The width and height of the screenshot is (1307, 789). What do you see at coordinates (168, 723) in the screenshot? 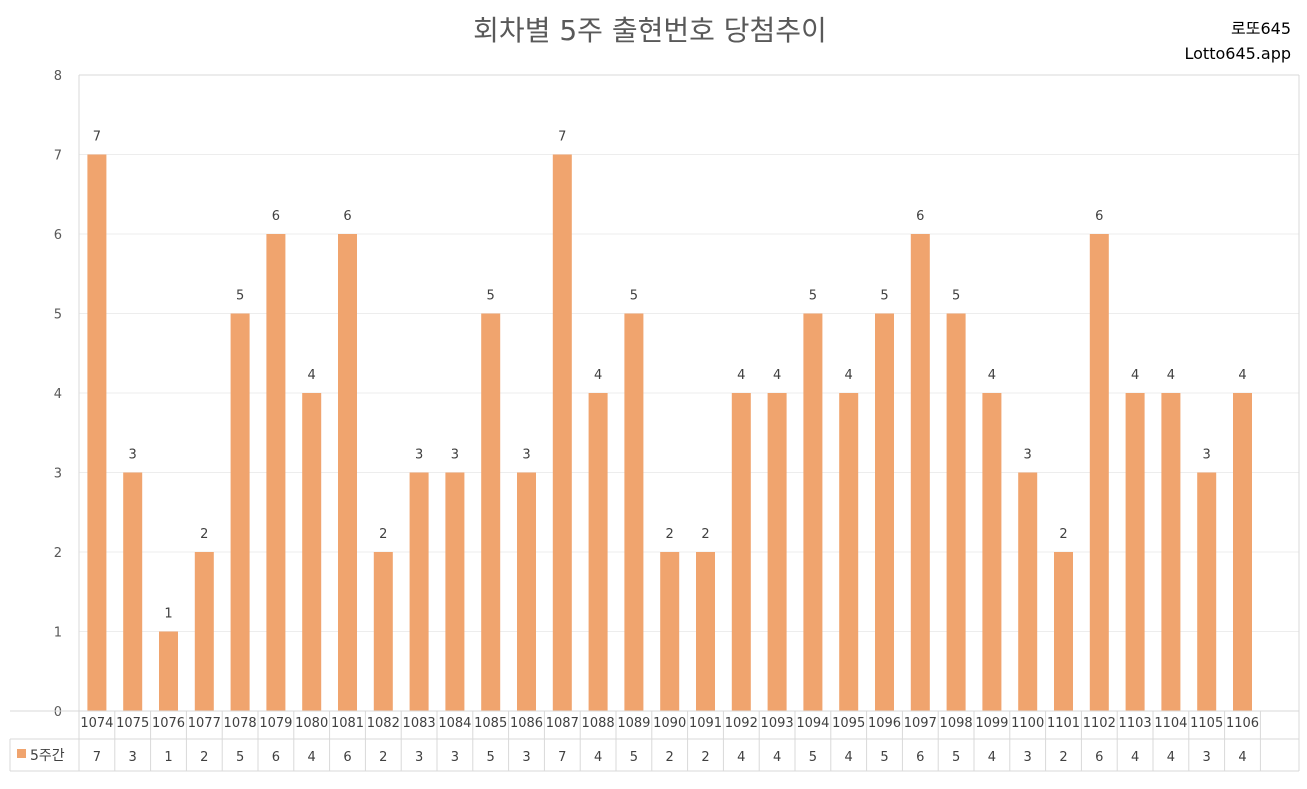
I see `x-tick-label: 1076` at bounding box center [168, 723].